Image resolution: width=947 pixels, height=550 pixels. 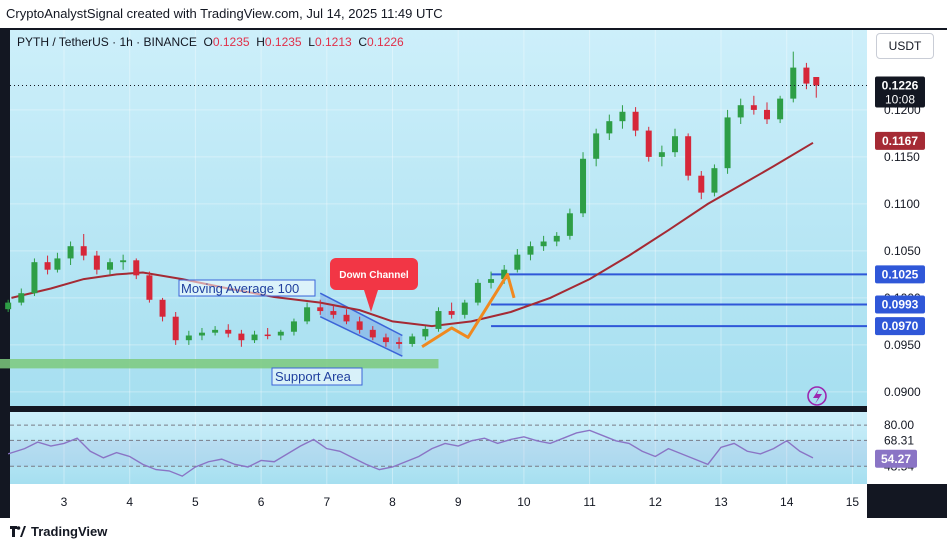 I want to click on x-tick-label: 14, so click(x=787, y=502).